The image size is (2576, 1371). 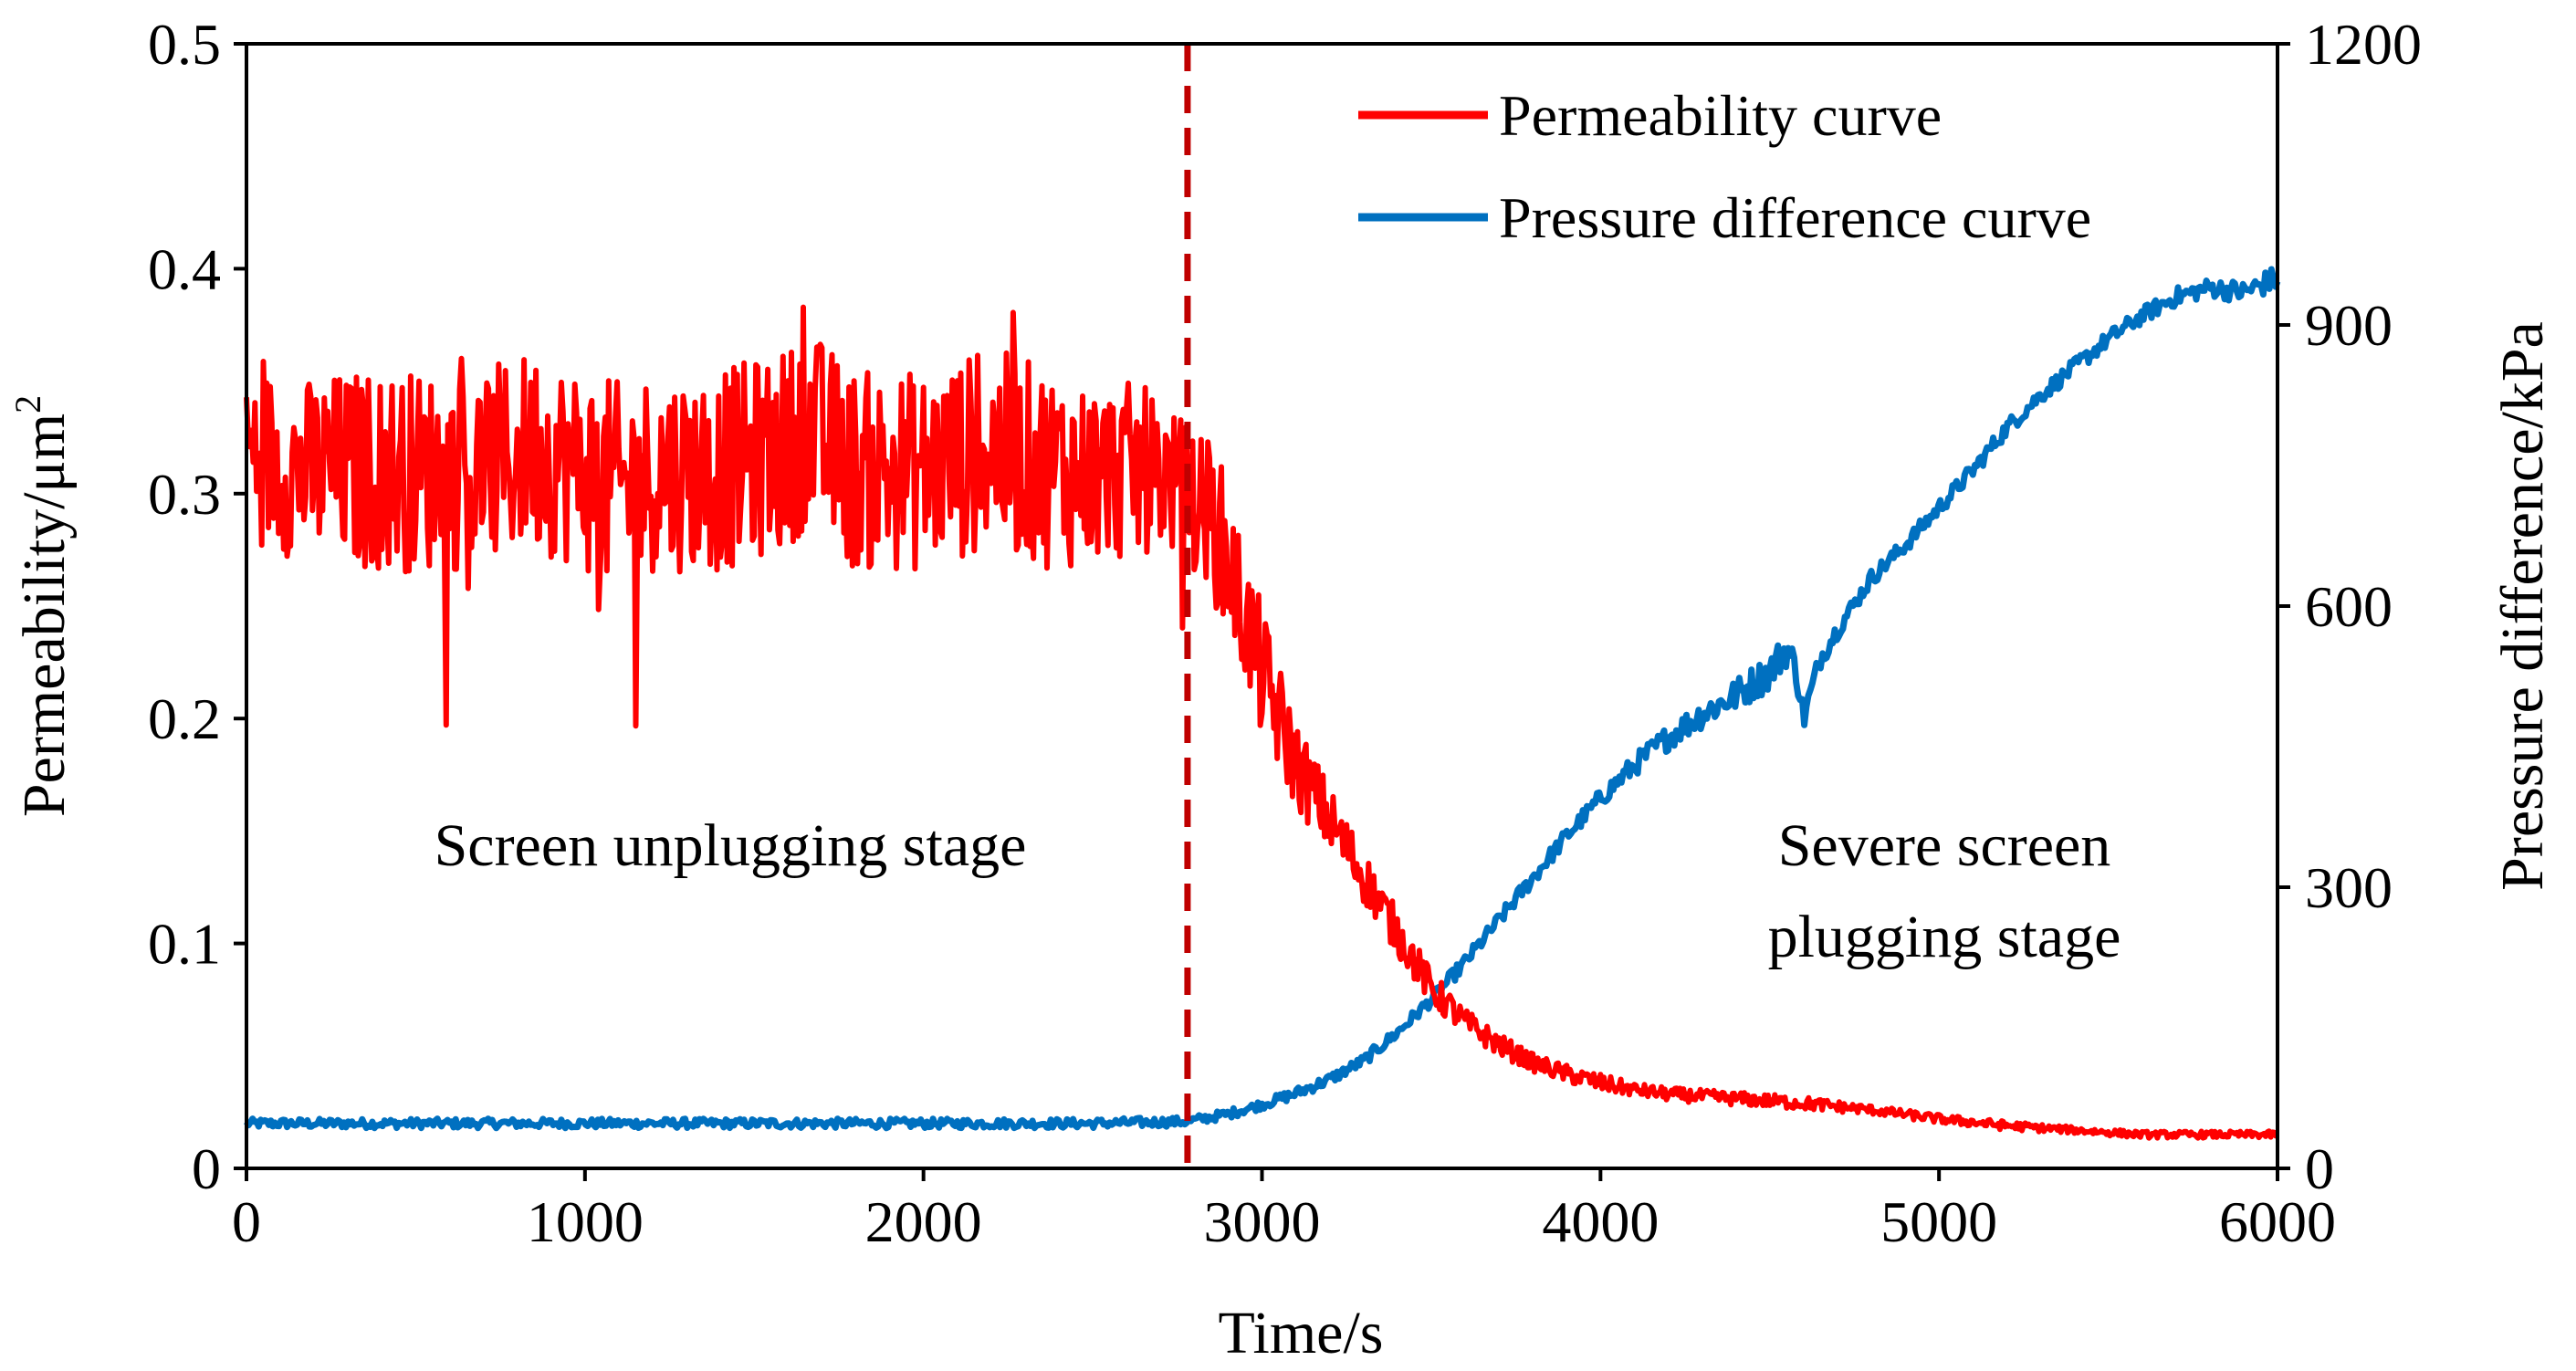 What do you see at coordinates (2278, 1221) in the screenshot?
I see `x-tick-label: 6000` at bounding box center [2278, 1221].